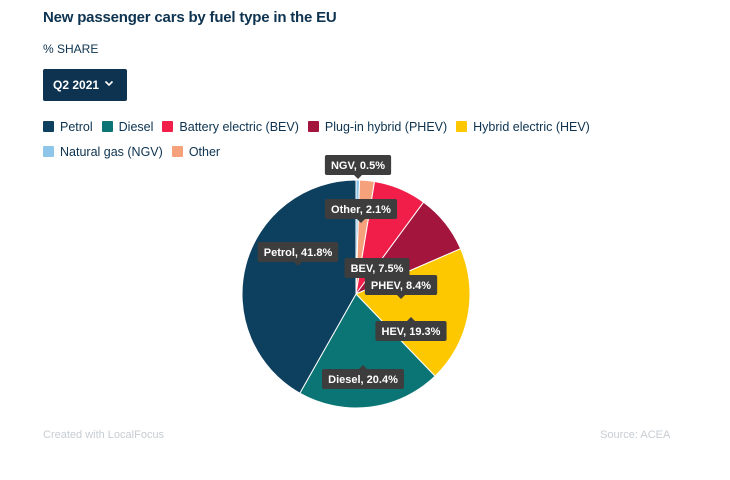 The image size is (730, 480). I want to click on legend-item: Other, so click(196, 151).